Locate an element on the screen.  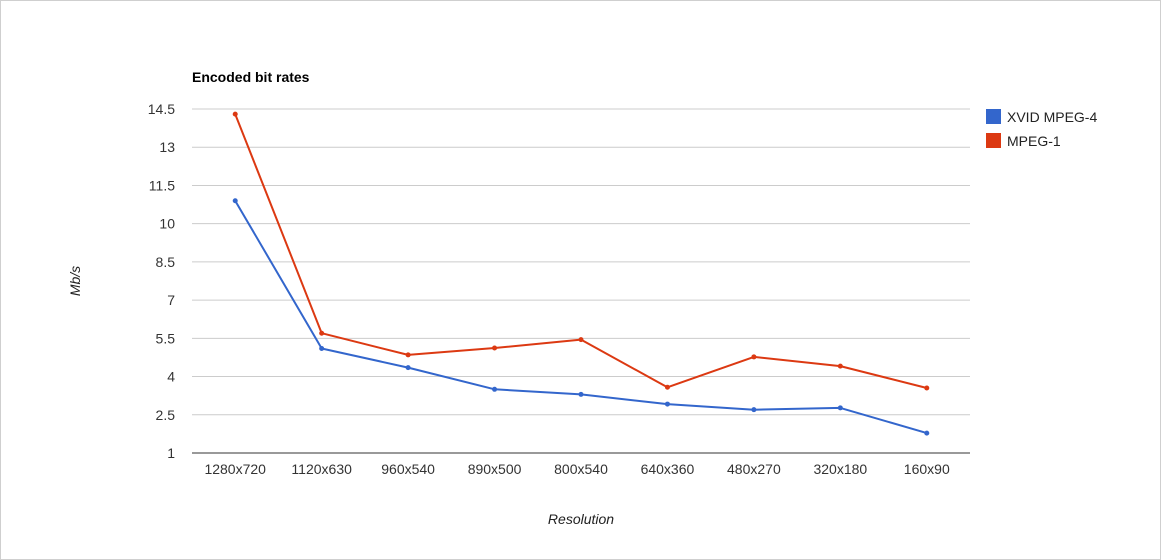
y-tick-label: 13 is located at coordinates (167, 147).